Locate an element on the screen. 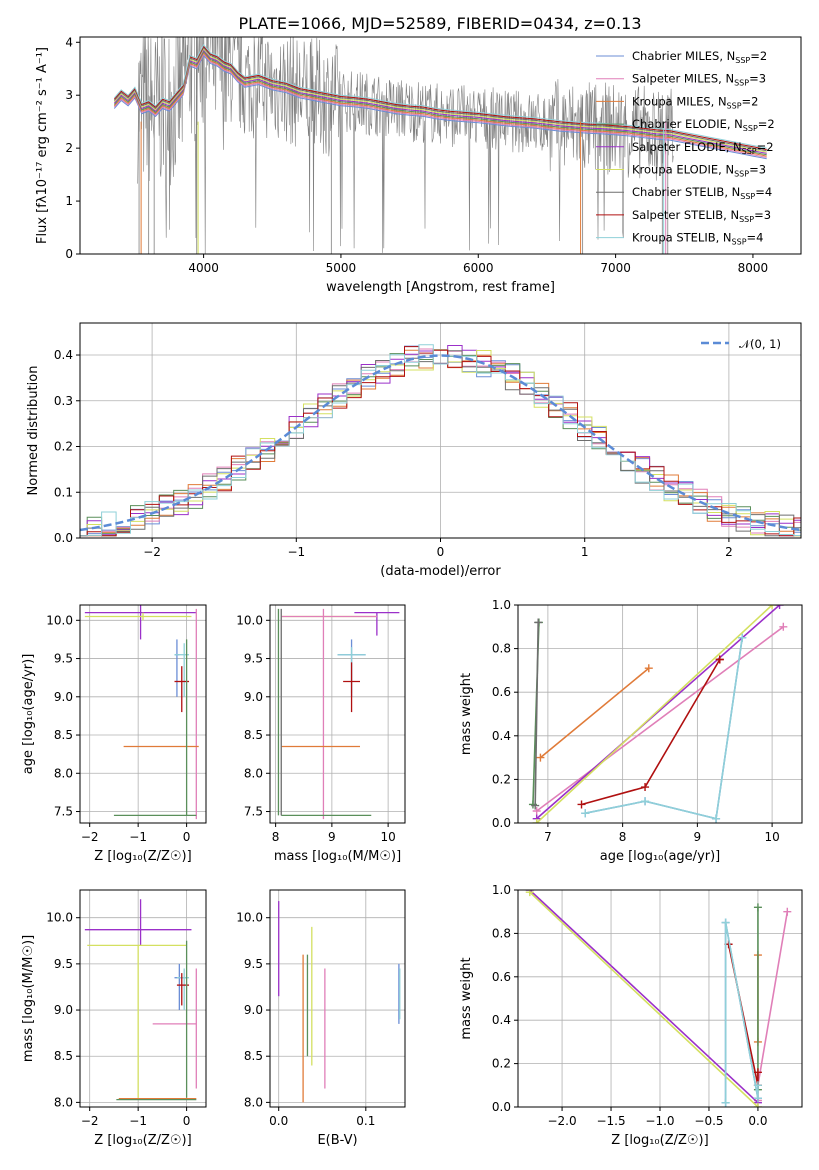 The image size is (819, 1170). legend-label: Salpeter STELIB, N is located at coordinates (685, 215).